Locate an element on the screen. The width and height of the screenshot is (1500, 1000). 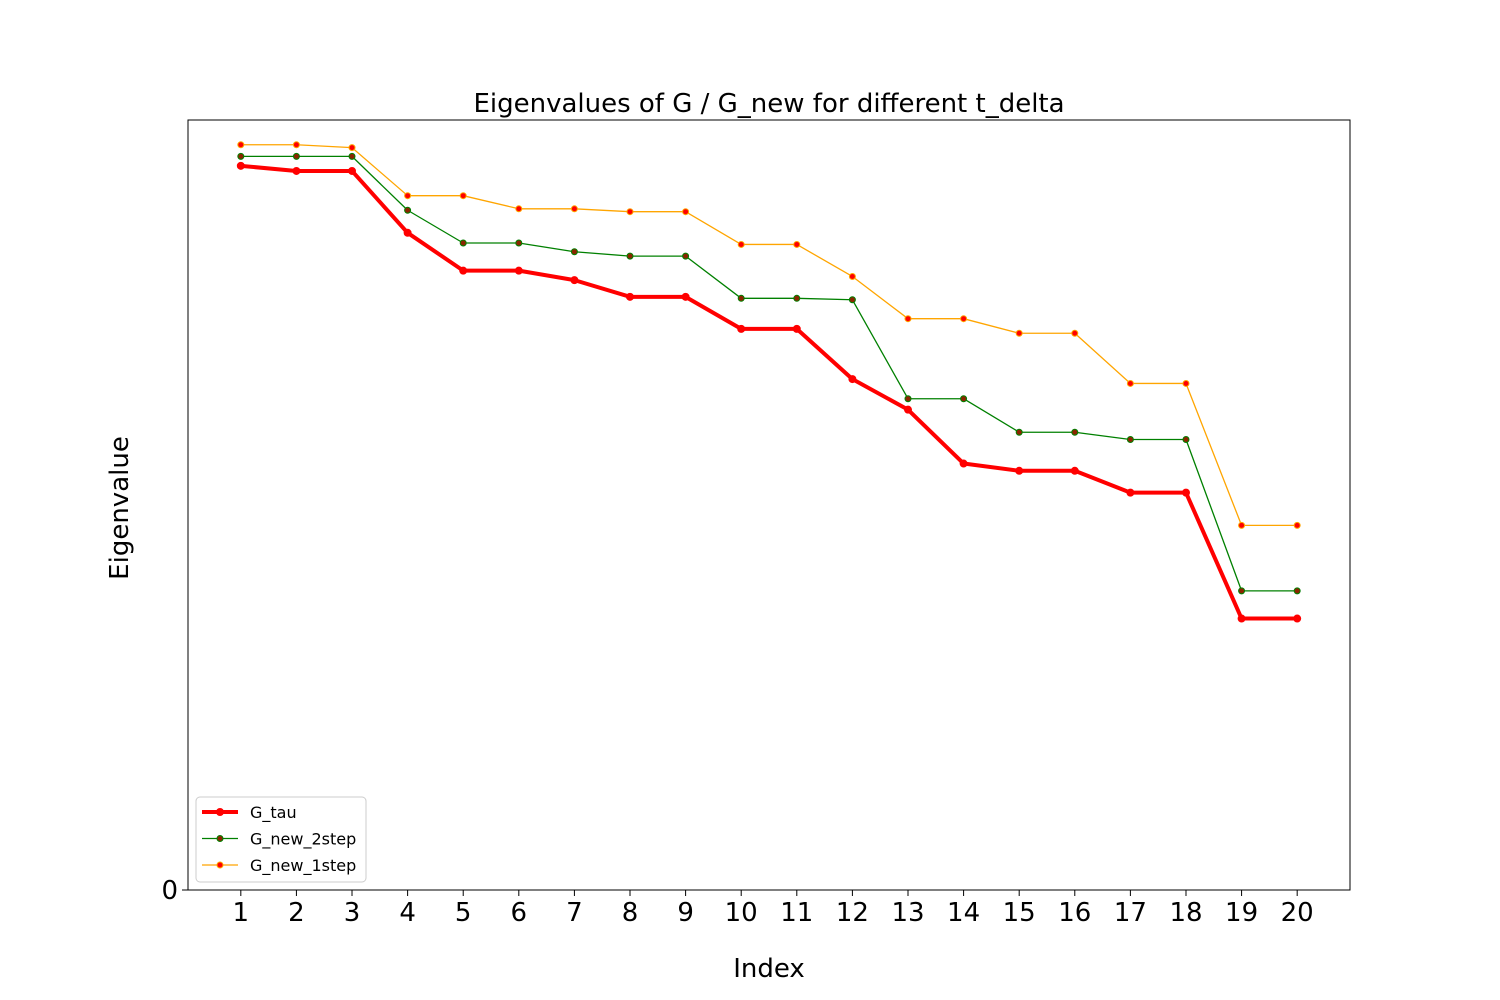
x-tick-label-12: 12 is located at coordinates (852, 913).